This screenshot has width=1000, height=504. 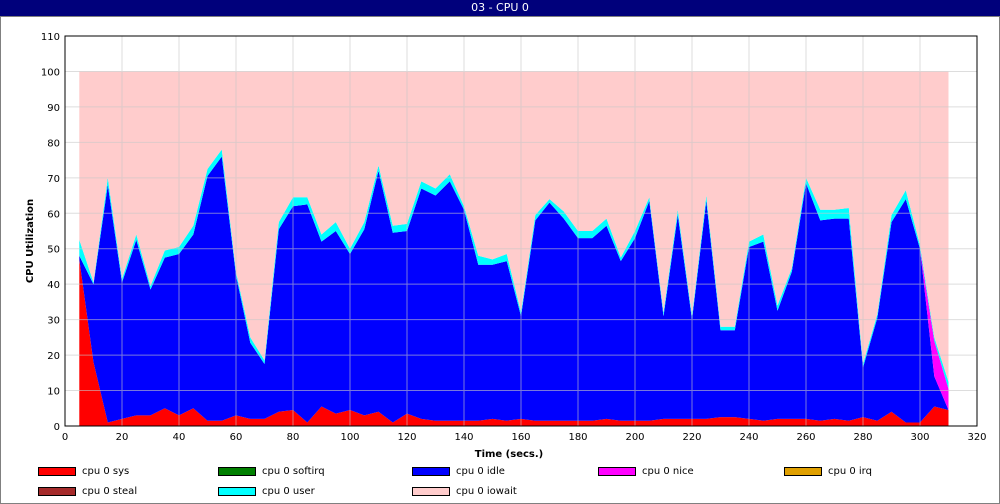 What do you see at coordinates (53, 108) in the screenshot?
I see `y-tick-label: 90` at bounding box center [53, 108].